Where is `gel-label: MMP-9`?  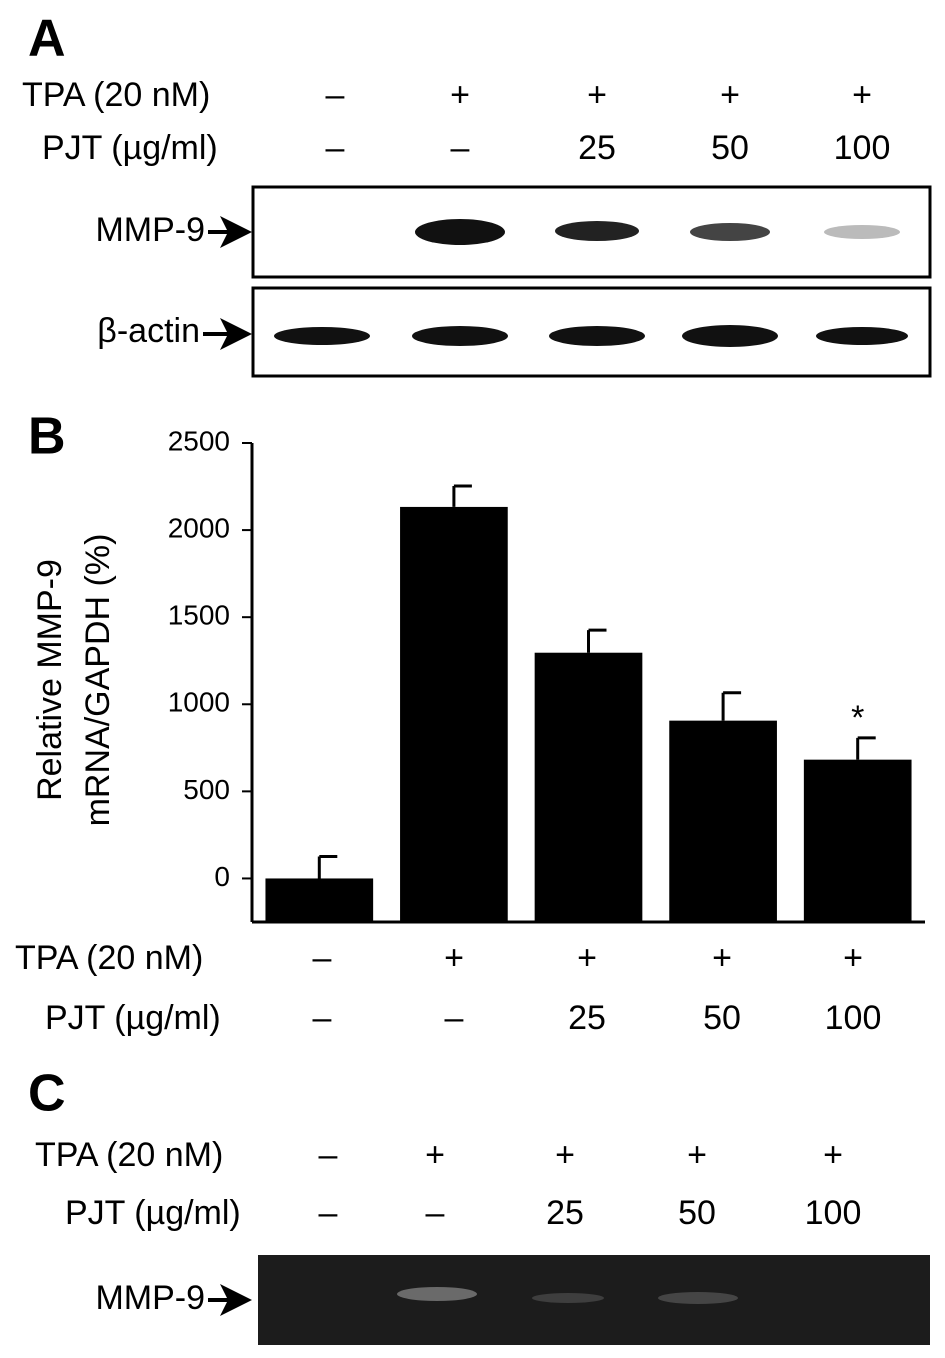
gel-label: MMP-9 is located at coordinates (150, 1298).